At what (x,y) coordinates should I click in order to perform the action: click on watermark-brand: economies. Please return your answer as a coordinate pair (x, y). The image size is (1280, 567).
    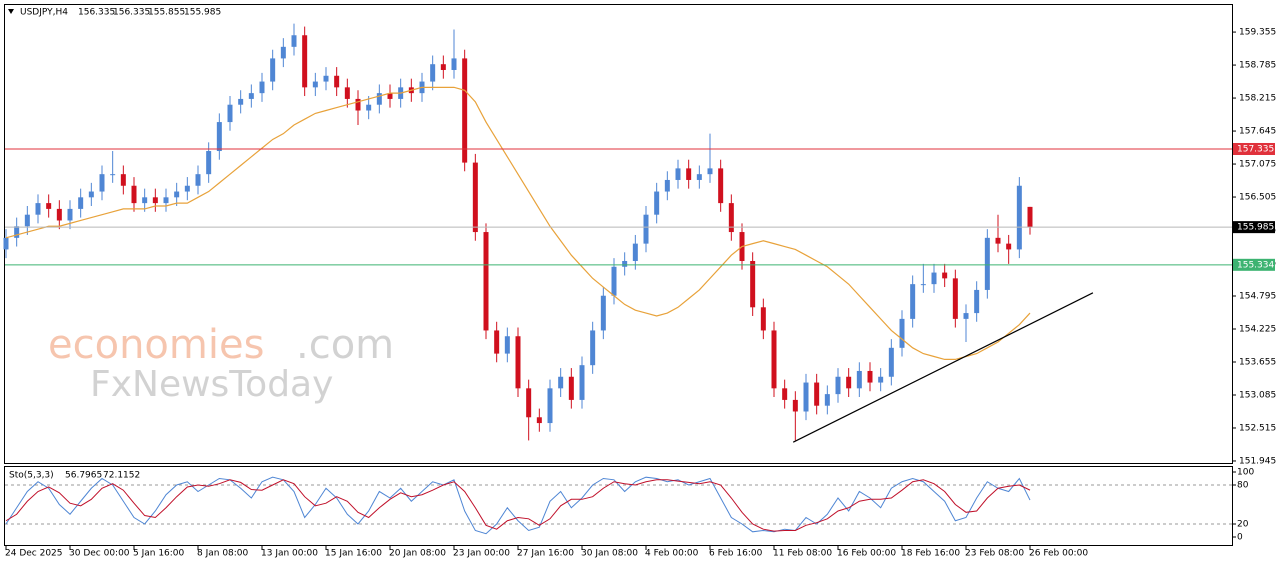
    Looking at the image, I should click on (156, 345).